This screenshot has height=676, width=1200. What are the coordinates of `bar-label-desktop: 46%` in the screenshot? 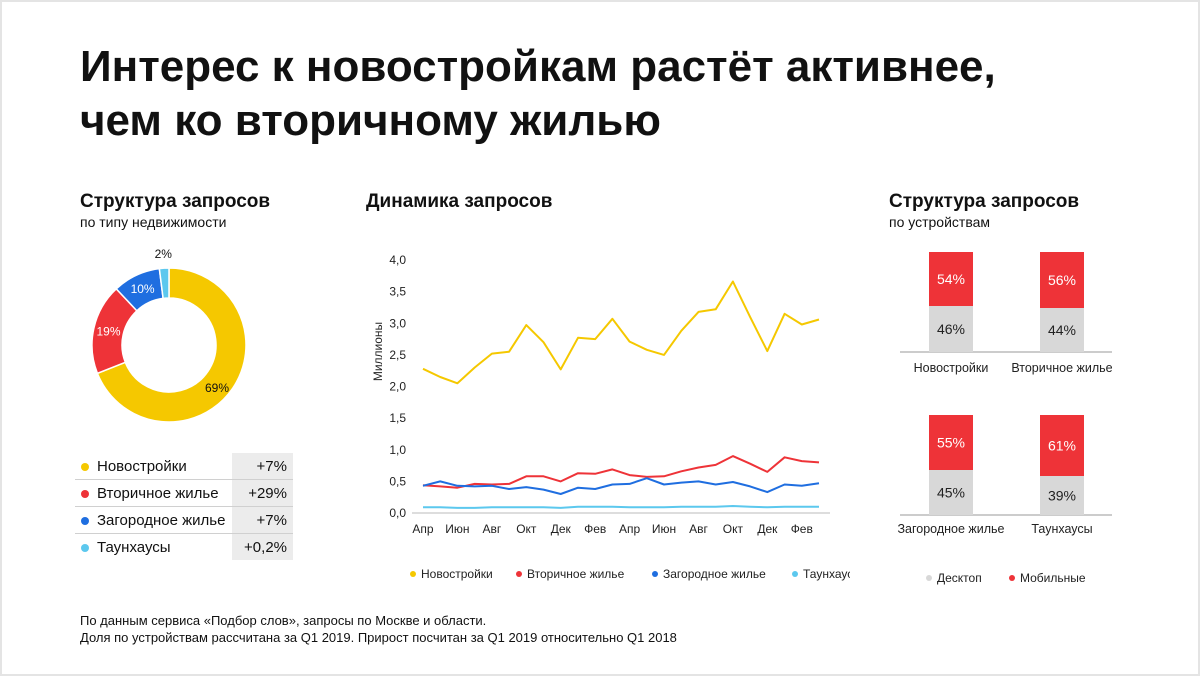 It's located at (951, 329).